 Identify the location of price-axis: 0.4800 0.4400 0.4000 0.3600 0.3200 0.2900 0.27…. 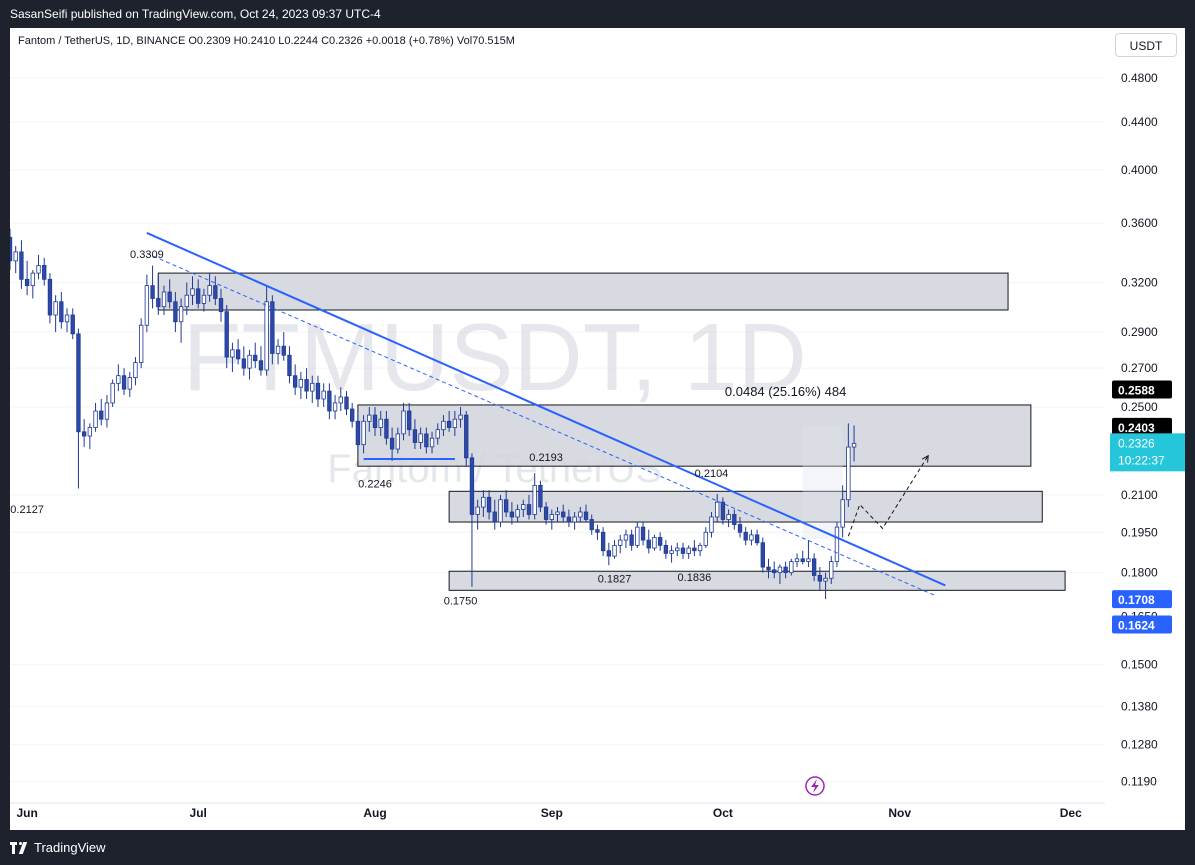
(1145, 415).